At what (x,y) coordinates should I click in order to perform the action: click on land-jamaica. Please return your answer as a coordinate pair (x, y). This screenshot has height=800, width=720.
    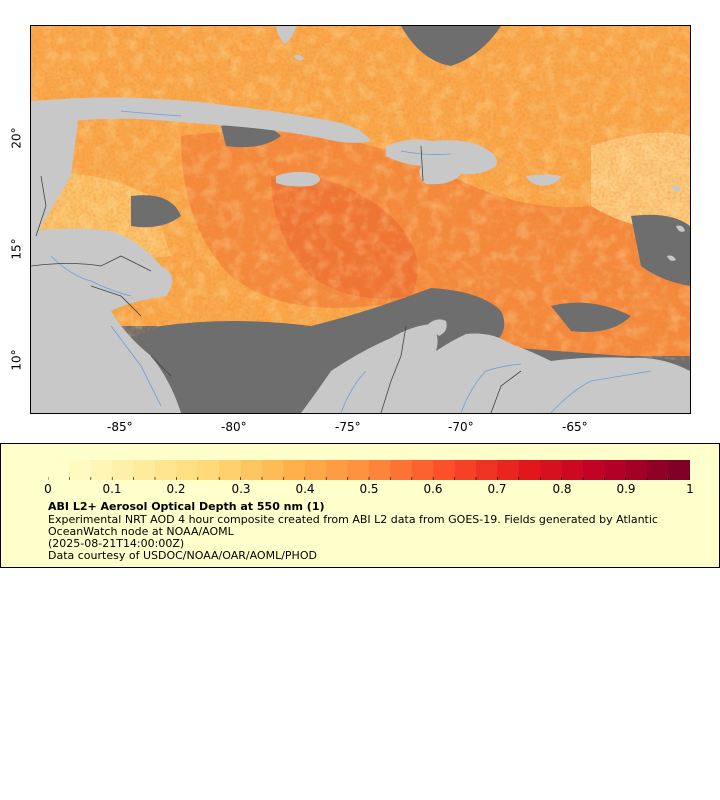
    Looking at the image, I should click on (298, 179).